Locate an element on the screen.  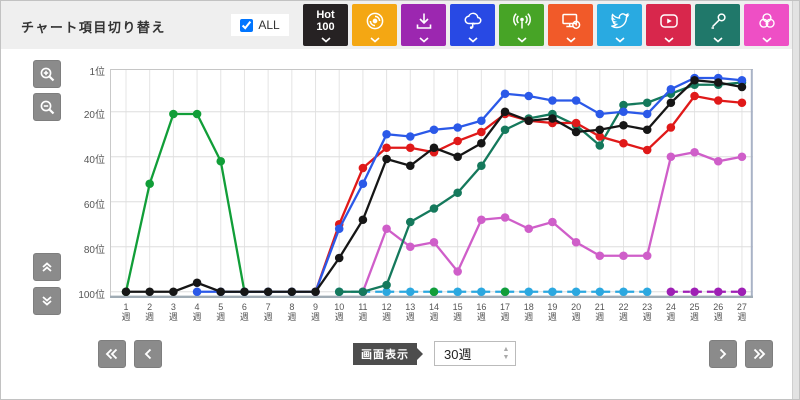
all-checkbox is located at coordinates (247, 25).